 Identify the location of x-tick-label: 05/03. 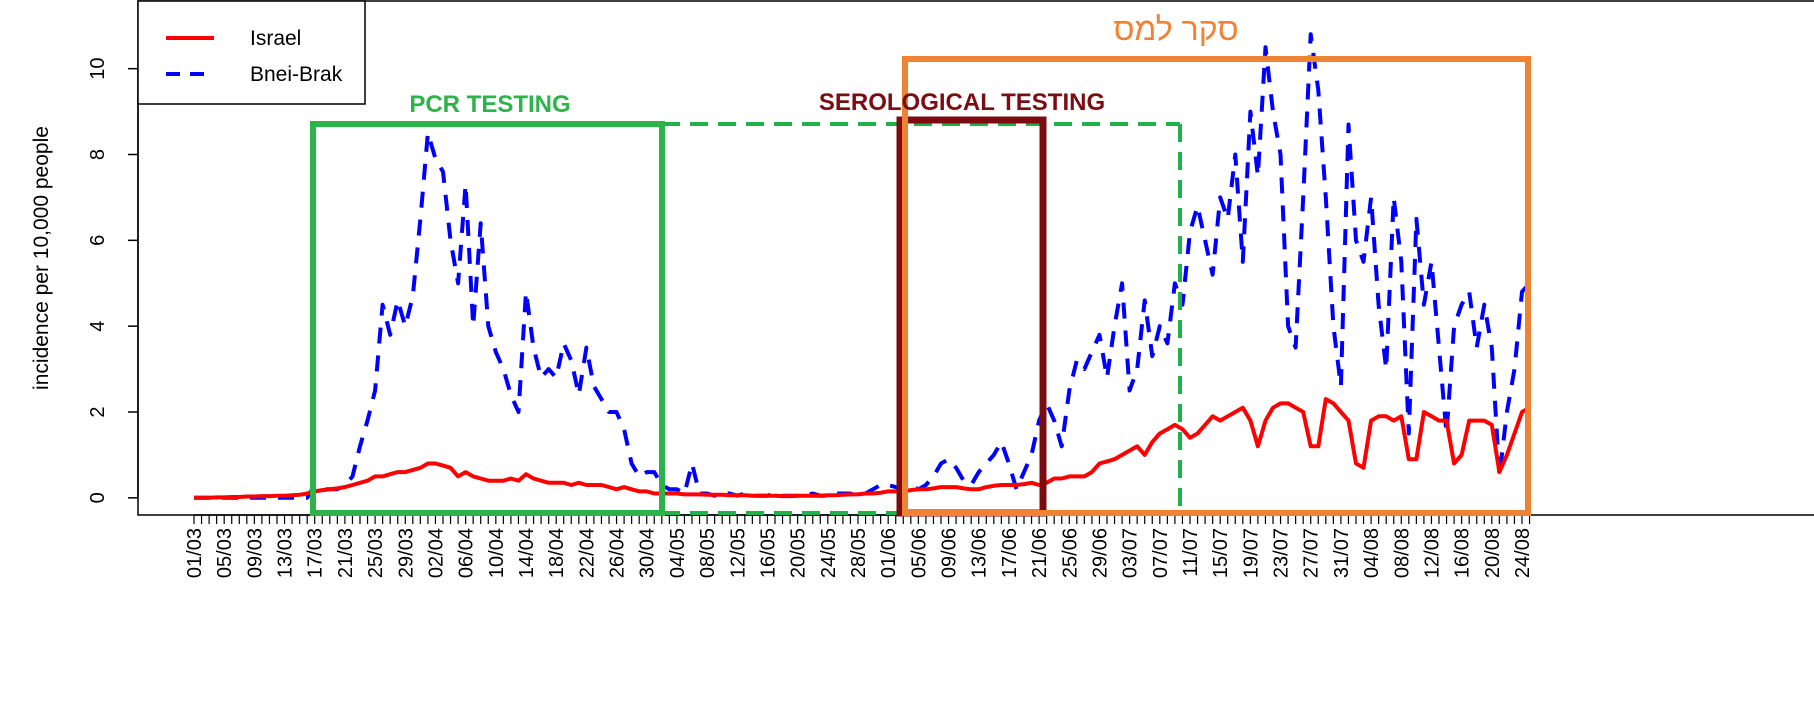
(225, 553).